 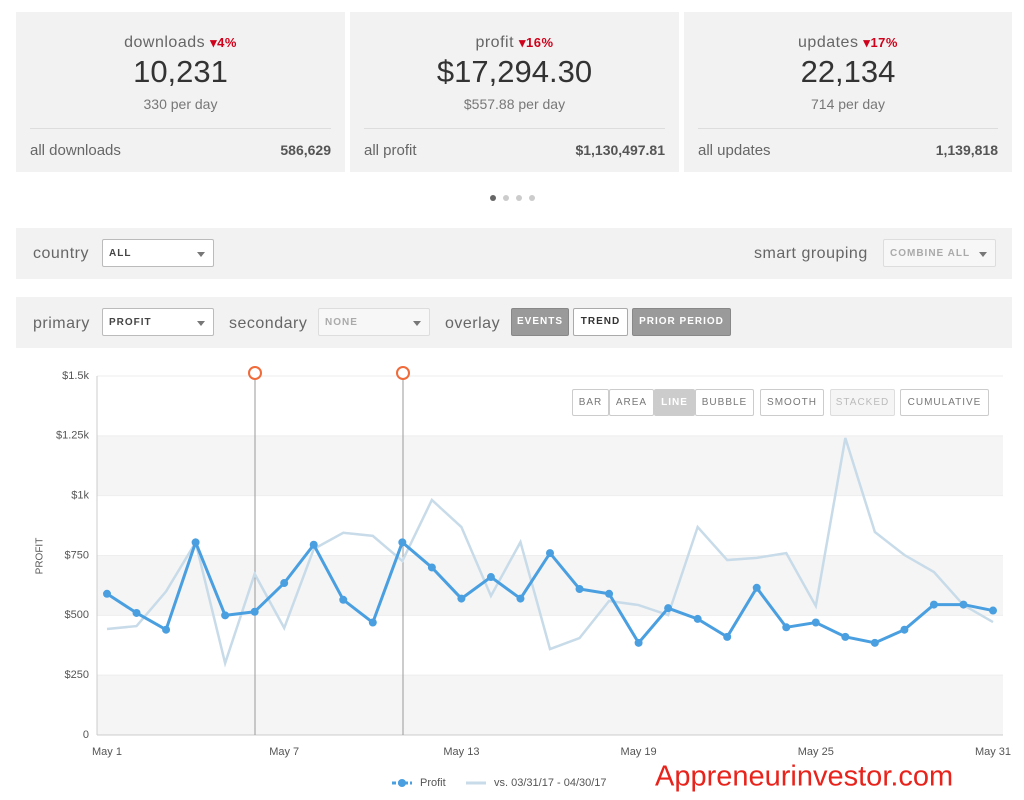 What do you see at coordinates (724, 402) in the screenshot?
I see `chart-button: BUBBLE` at bounding box center [724, 402].